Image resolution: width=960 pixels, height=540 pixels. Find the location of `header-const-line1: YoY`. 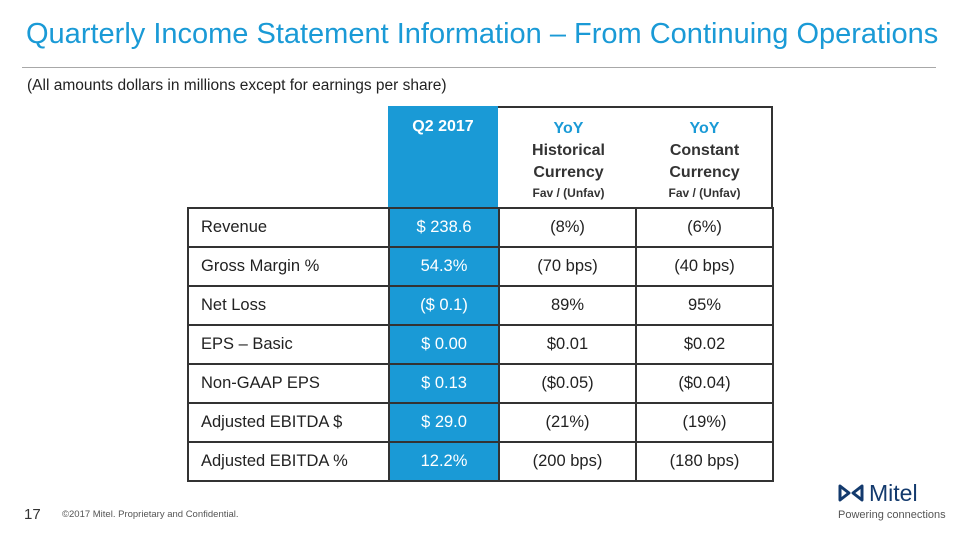

header-const-line1: YoY is located at coordinates (704, 128).